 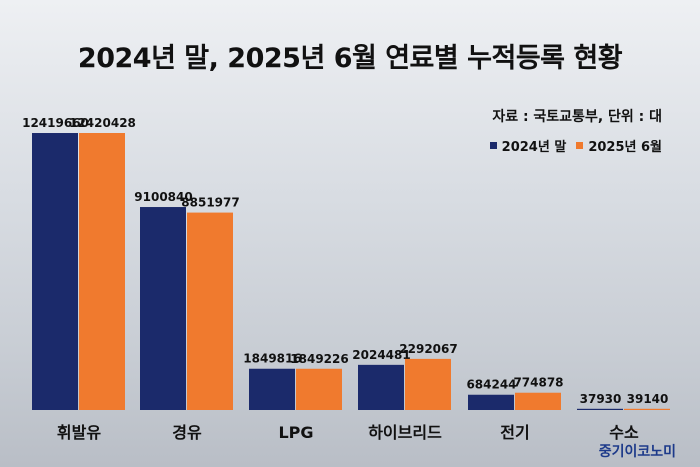 What do you see at coordinates (647, 409) in the screenshot?
I see `bar-5-series2` at bounding box center [647, 409].